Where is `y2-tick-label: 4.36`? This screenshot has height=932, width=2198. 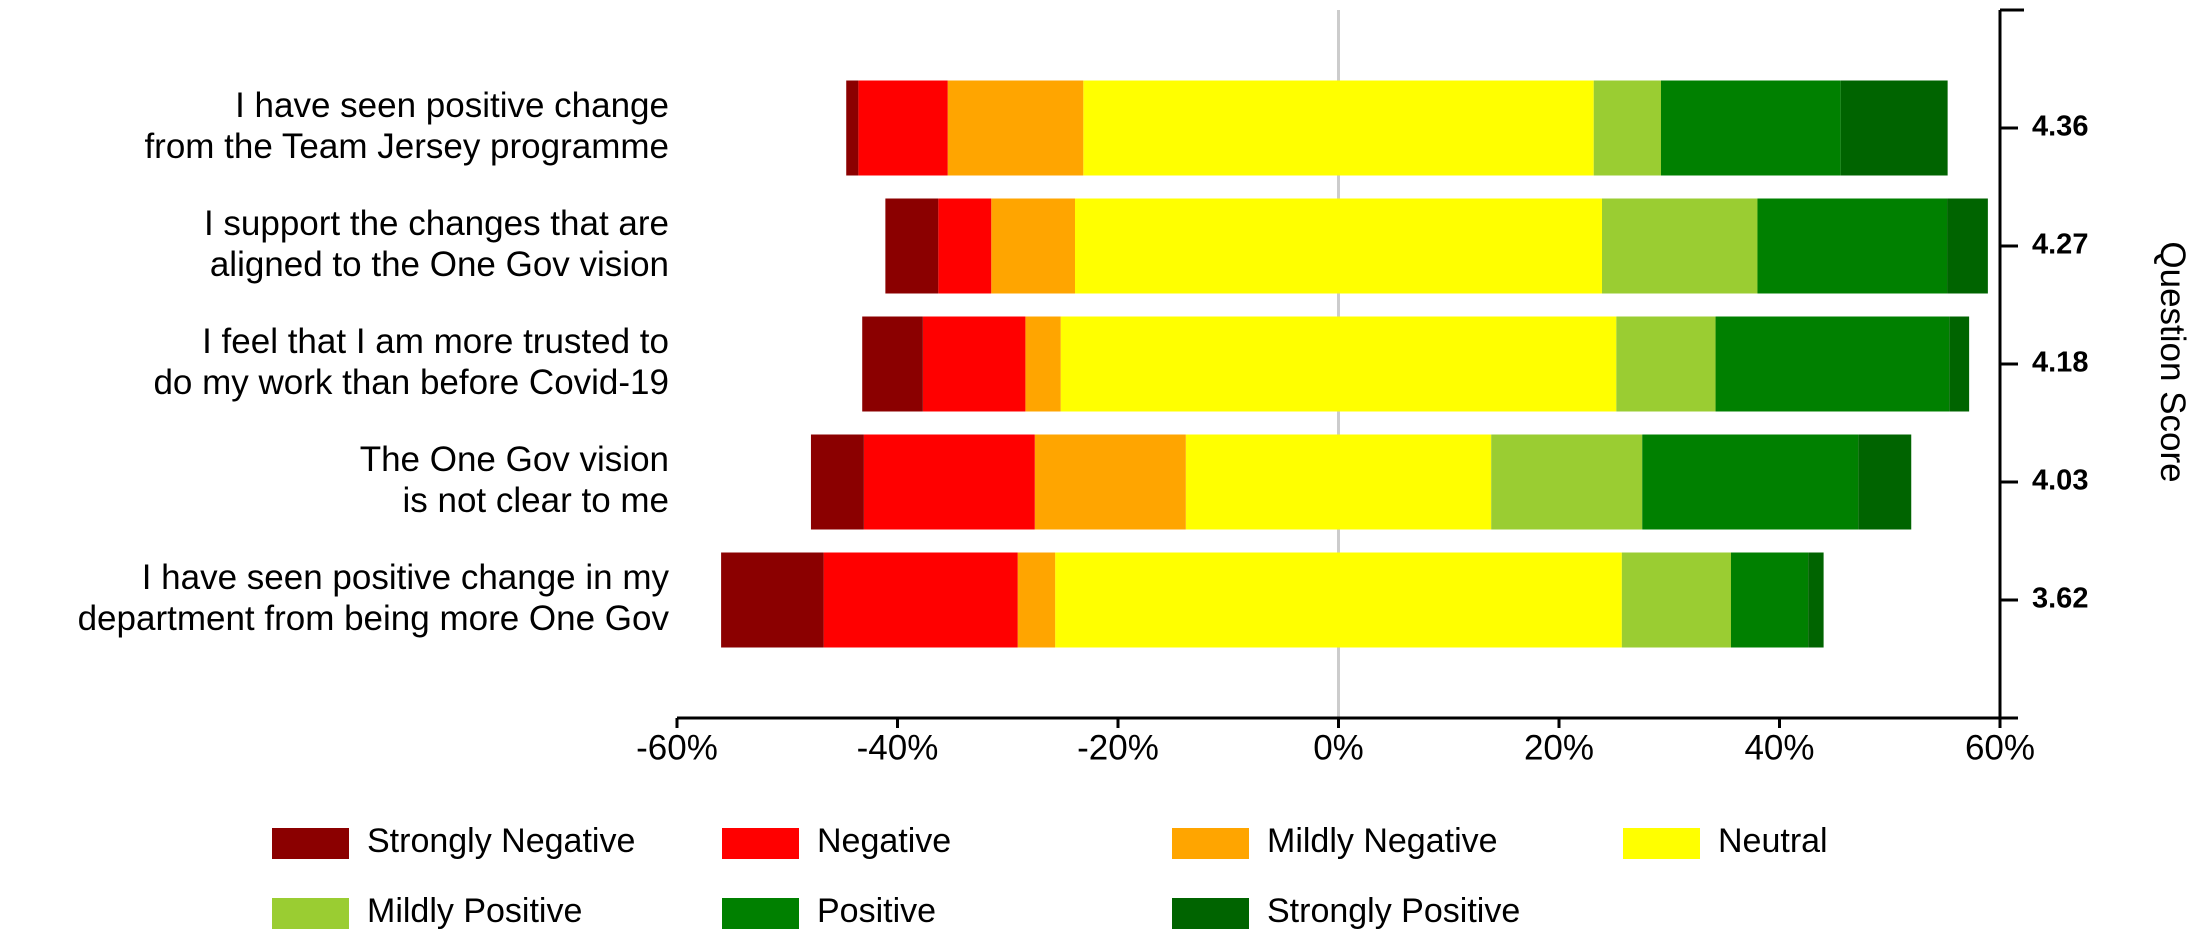
y2-tick-label: 4.36 is located at coordinates (2060, 127).